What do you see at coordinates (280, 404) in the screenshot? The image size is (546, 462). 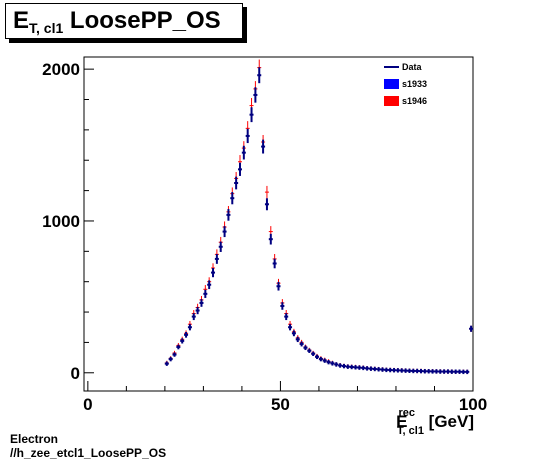 I see `x-tick-label: 50` at bounding box center [280, 404].